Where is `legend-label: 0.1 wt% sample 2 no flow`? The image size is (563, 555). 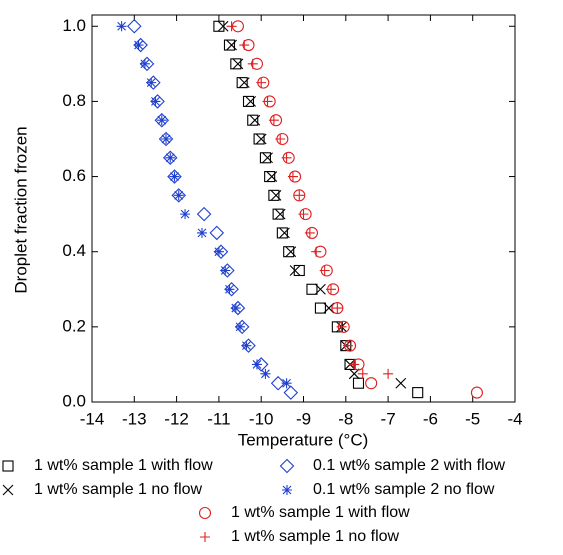 legend-label: 0.1 wt% sample 2 no flow is located at coordinates (404, 489).